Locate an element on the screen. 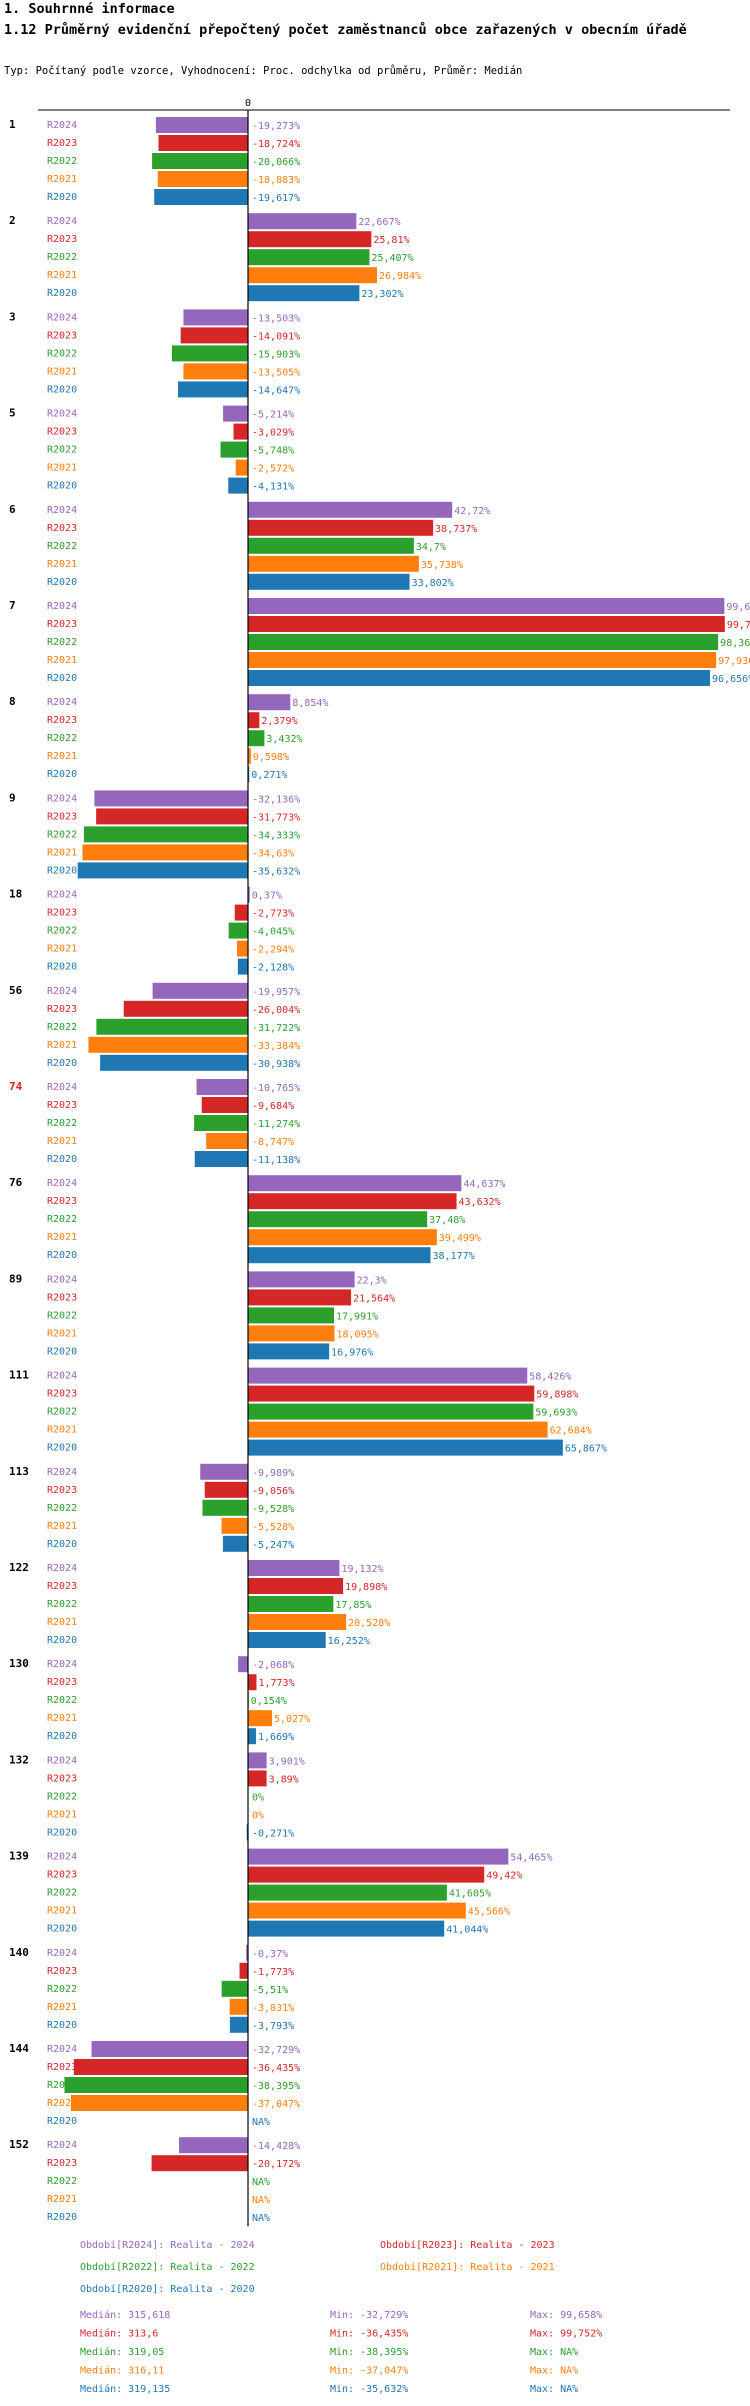 The width and height of the screenshot is (750, 2406). value-label-144-R2023: -36,435% is located at coordinates (276, 2068).